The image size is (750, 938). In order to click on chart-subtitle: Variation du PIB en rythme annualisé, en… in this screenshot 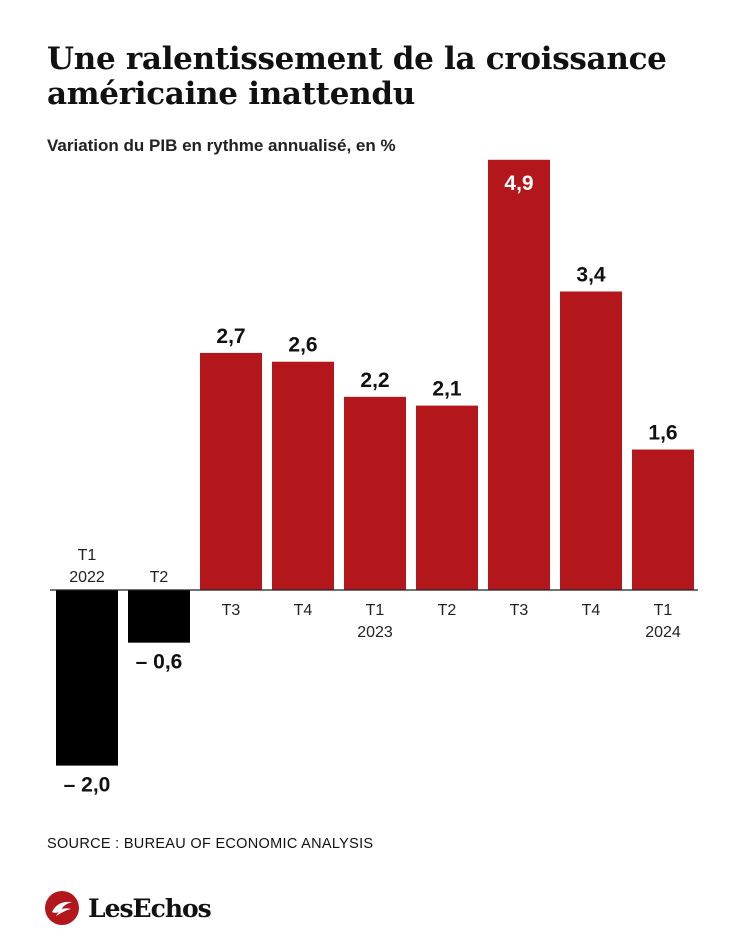, I will do `click(221, 145)`.